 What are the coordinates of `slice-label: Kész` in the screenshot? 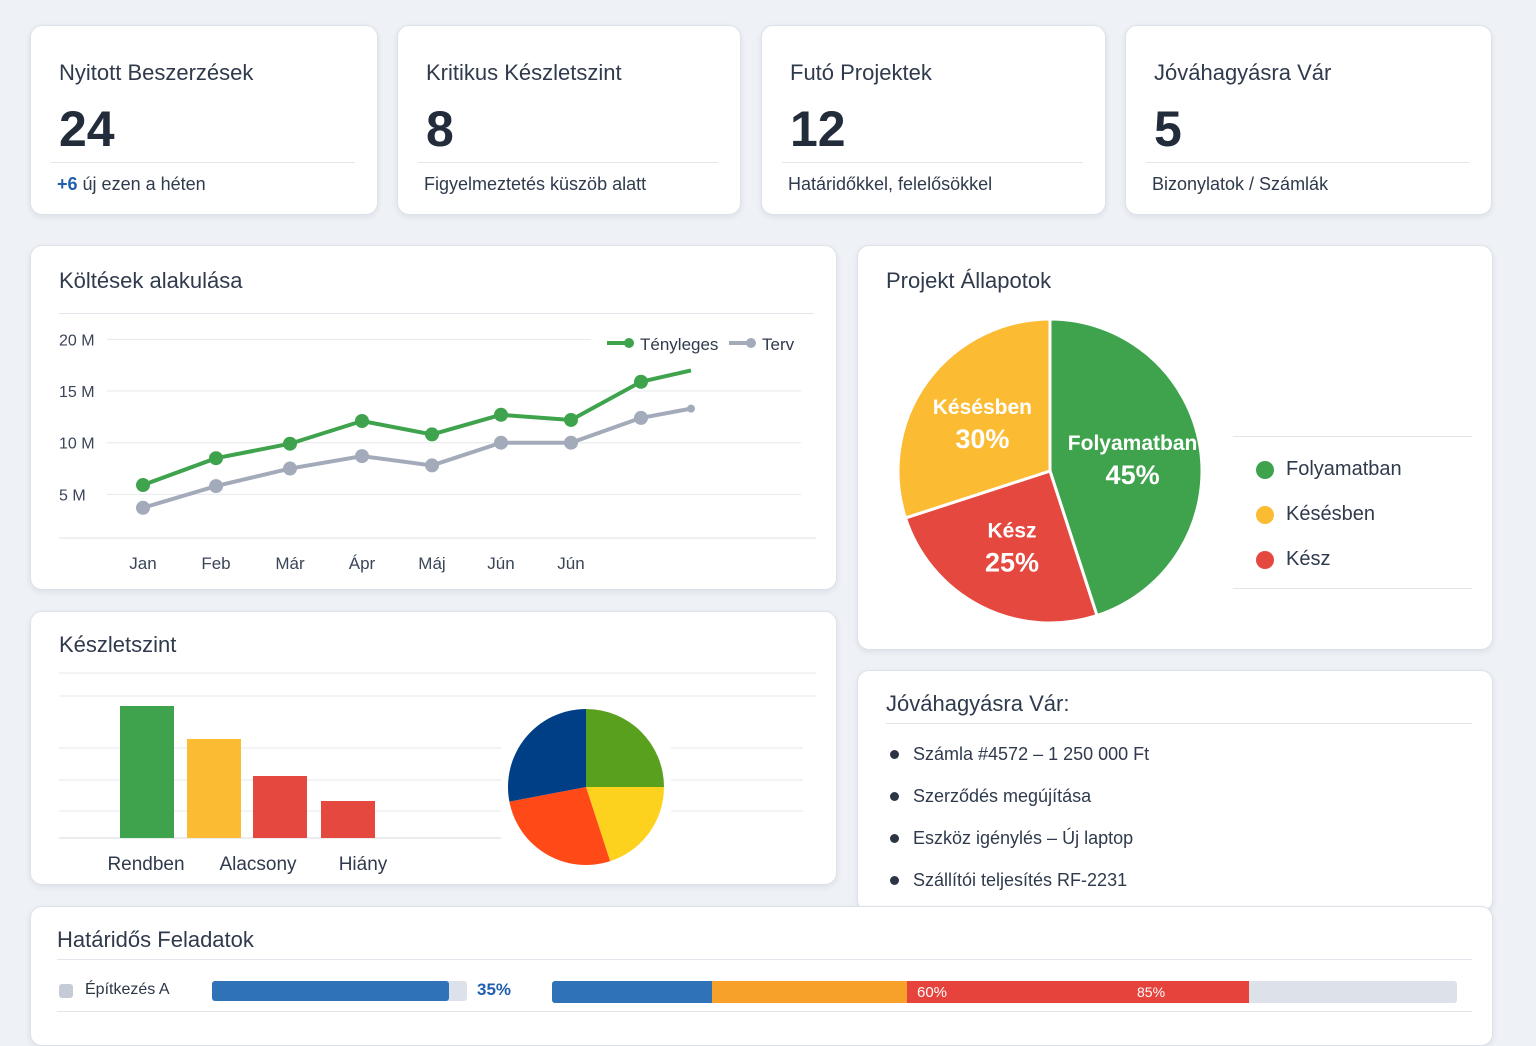 It's located at (1012, 530).